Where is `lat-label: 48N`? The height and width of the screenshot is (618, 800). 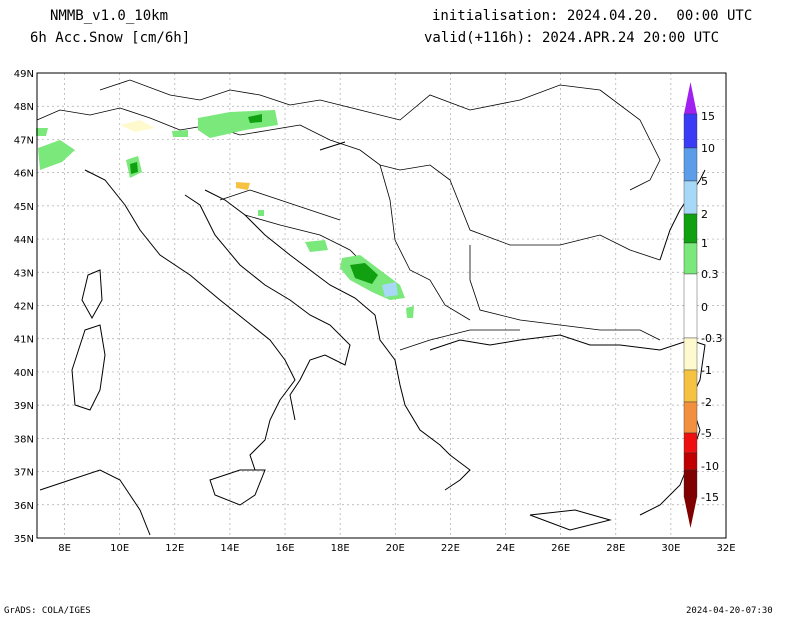
lat-label: 48N is located at coordinates (24, 107).